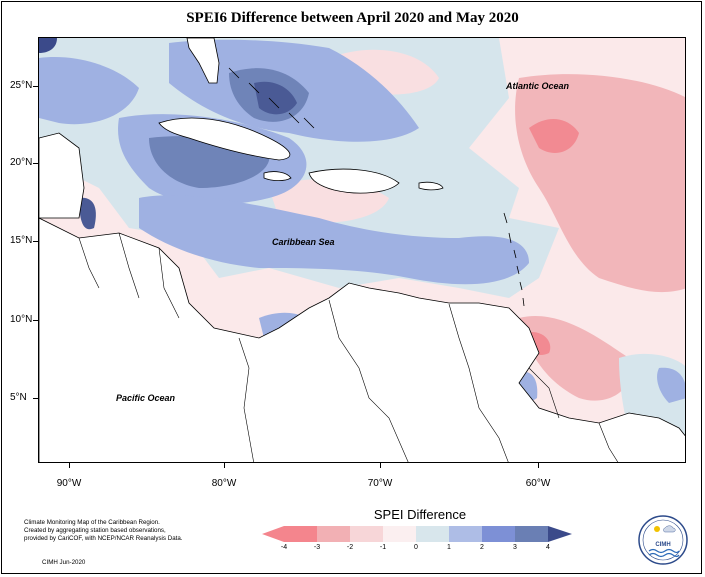  Describe the element at coordinates (35, 86) in the screenshot. I see `lat-tick-25n` at that location.